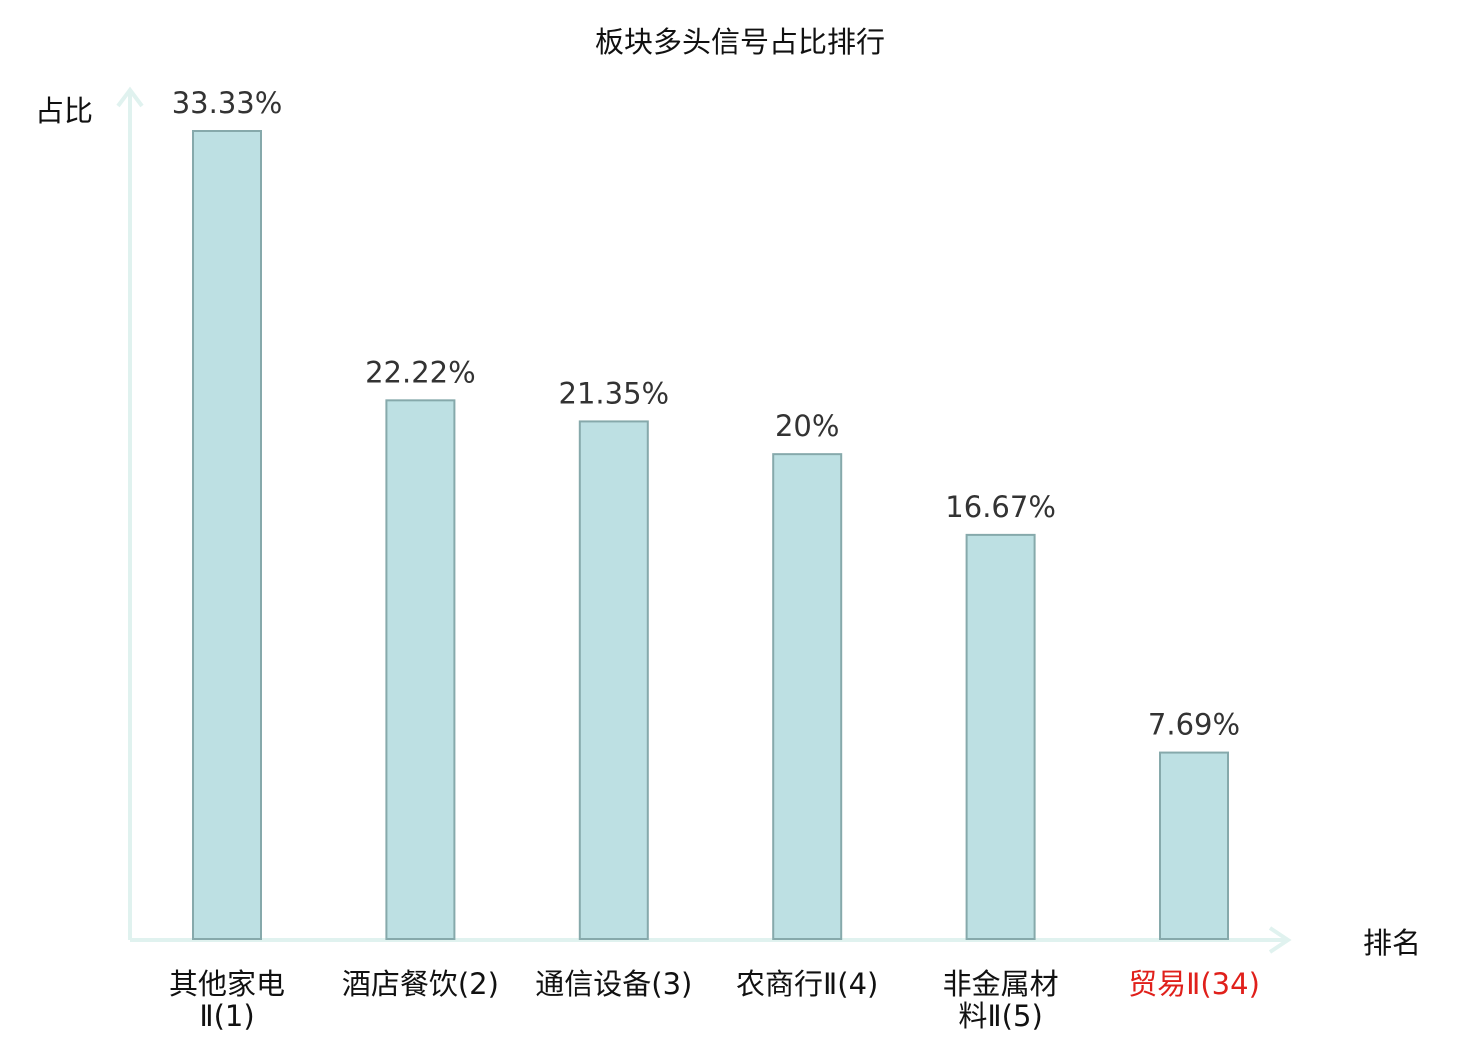 The image size is (1480, 1040). What do you see at coordinates (130, 513) in the screenshot?
I see `y-axis` at bounding box center [130, 513].